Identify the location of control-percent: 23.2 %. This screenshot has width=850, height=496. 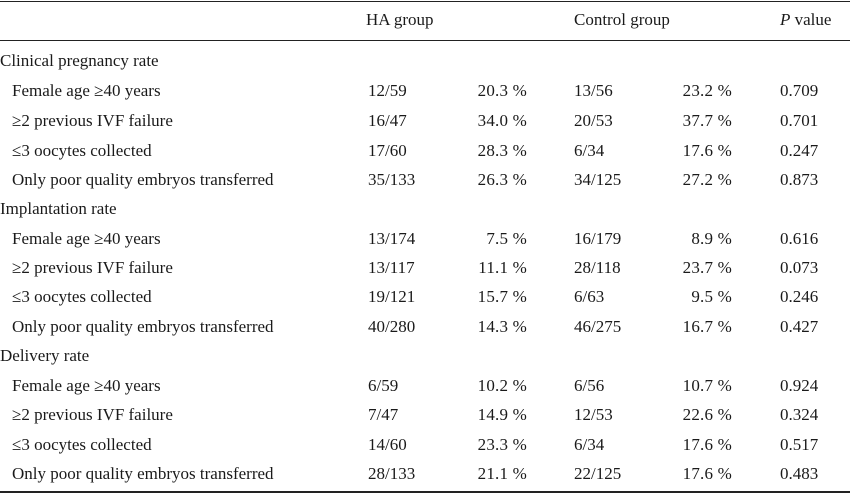
(707, 90).